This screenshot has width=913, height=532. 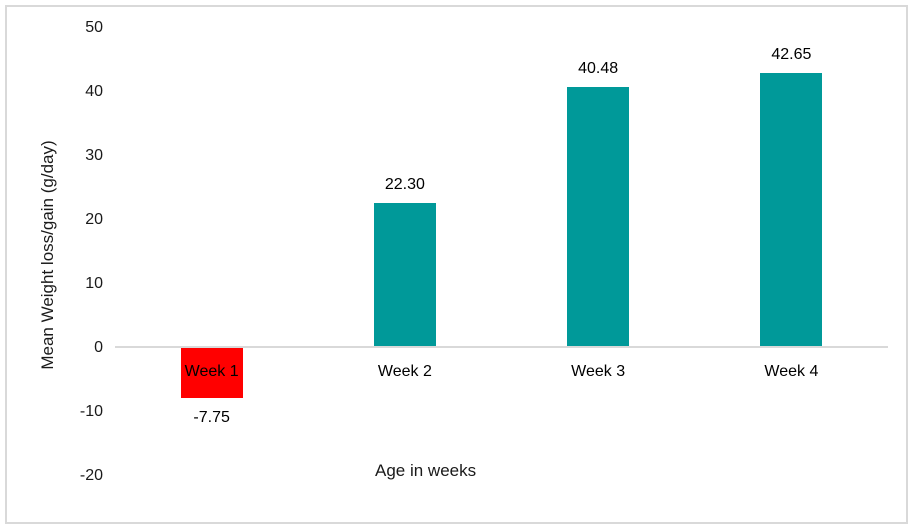 I want to click on value-label-week-2: 22.30, so click(x=404, y=185).